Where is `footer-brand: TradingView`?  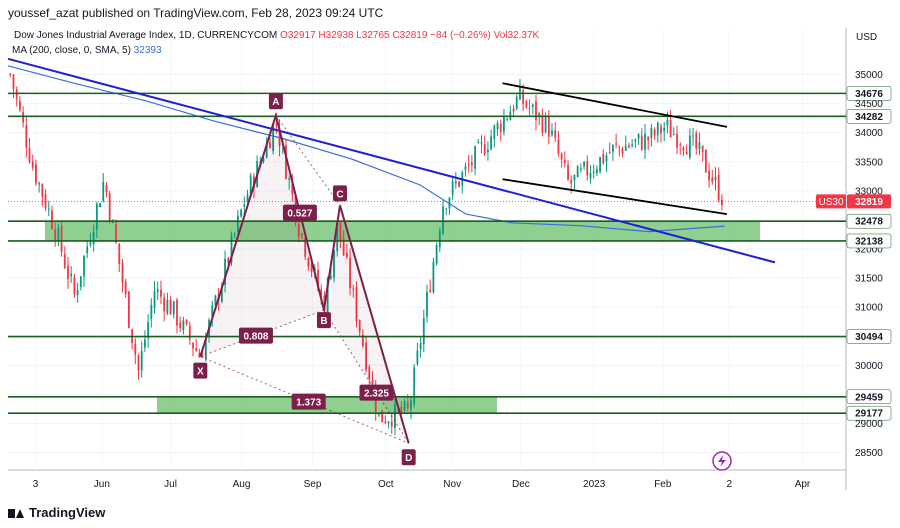
footer-brand: TradingView is located at coordinates (67, 512).